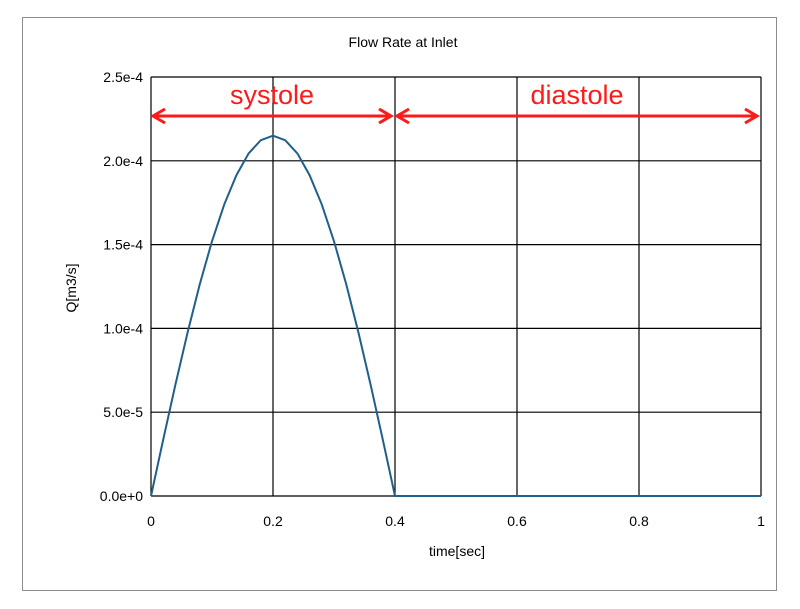 The width and height of the screenshot is (800, 609). Describe the element at coordinates (403, 42) in the screenshot. I see `chart-title: Flow Rate at Inlet` at that location.